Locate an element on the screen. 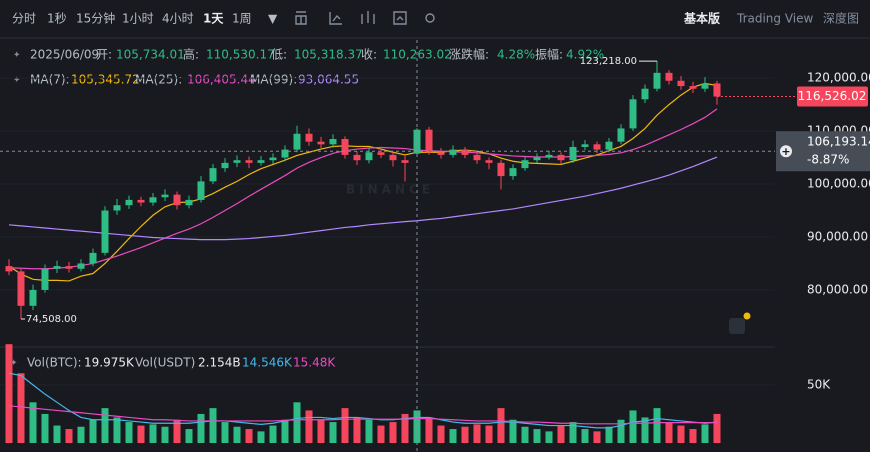 Image resolution: width=870 pixels, height=452 pixels. ohlc-label: 低: is located at coordinates (279, 55).